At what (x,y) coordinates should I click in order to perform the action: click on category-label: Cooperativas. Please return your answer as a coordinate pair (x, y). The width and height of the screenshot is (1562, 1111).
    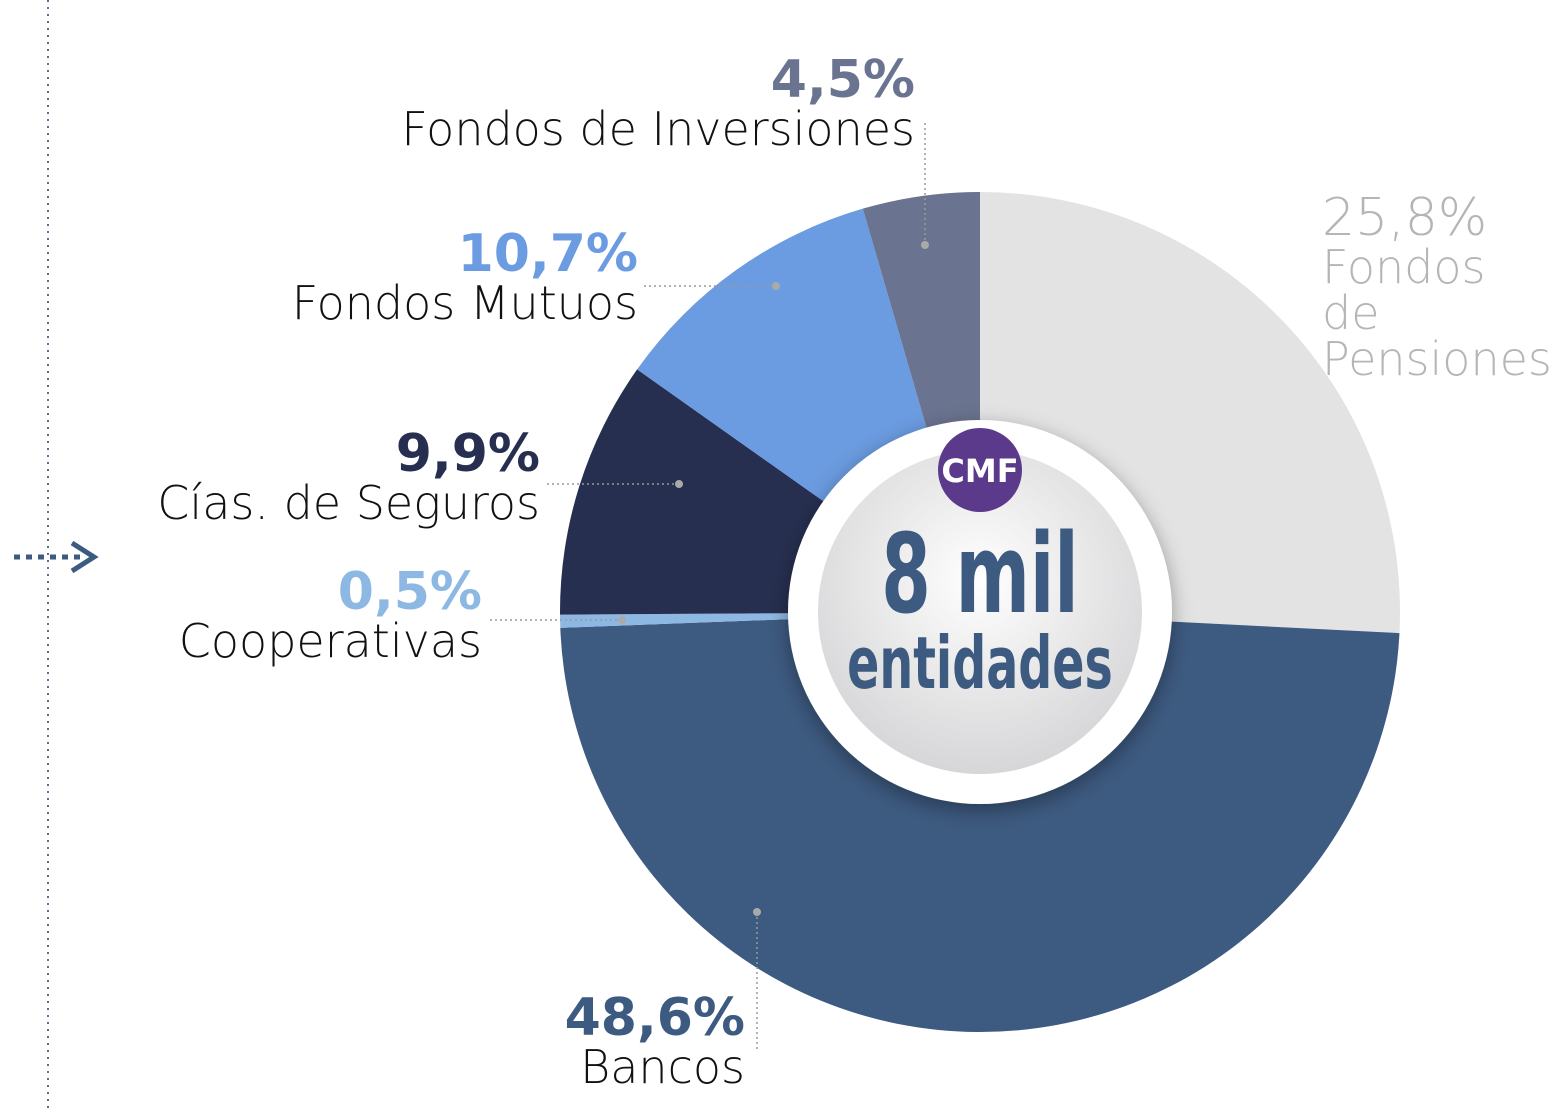
    Looking at the image, I should click on (330, 641).